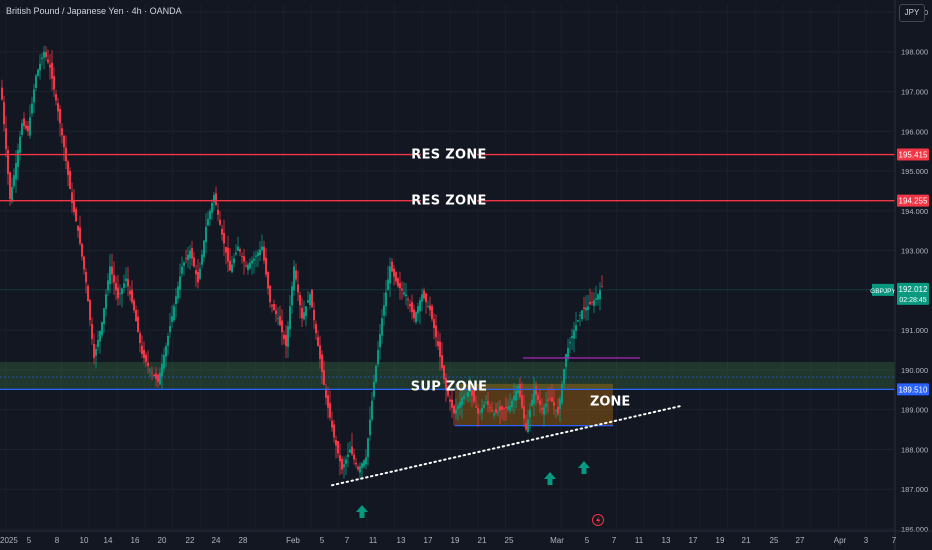  What do you see at coordinates (774, 540) in the screenshot?
I see `time-tick-label: 25` at bounding box center [774, 540].